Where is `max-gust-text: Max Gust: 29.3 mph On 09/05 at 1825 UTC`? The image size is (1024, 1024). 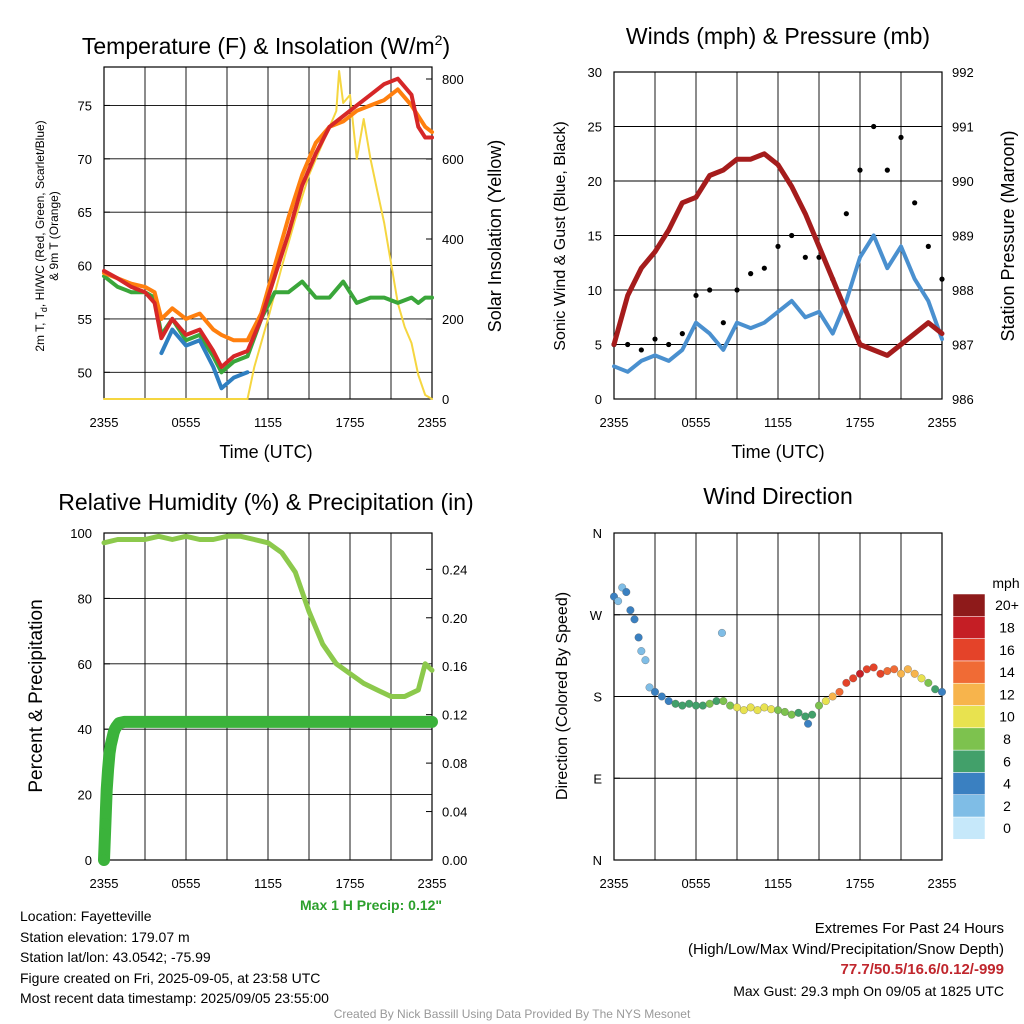
max-gust-text: Max Gust: 29.3 mph On 09/05 at 1825 UTC is located at coordinates (868, 990).